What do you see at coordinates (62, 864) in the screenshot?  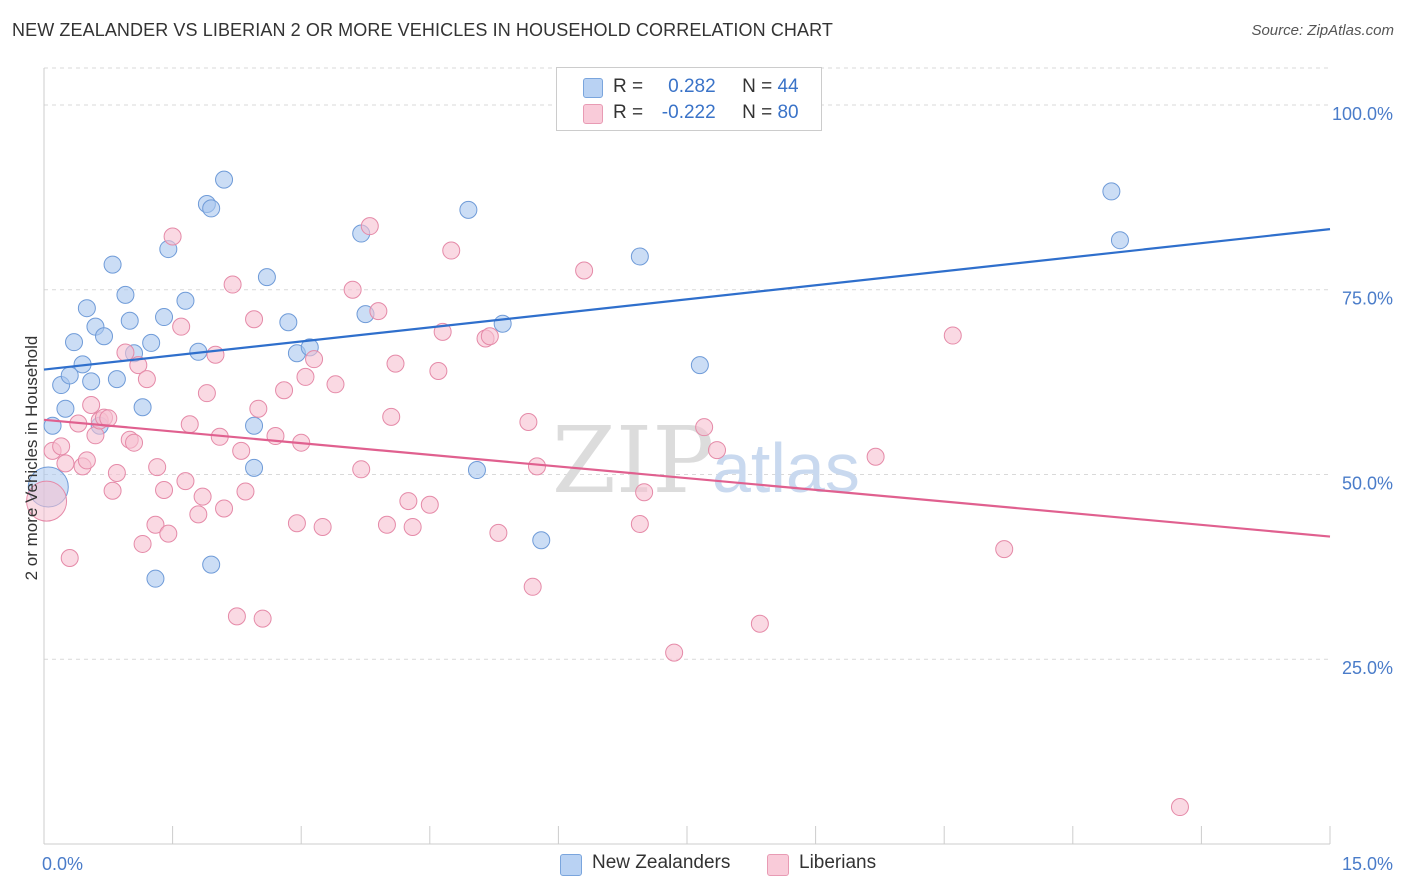 I see `x-tick-label-0: 0.0%` at bounding box center [62, 864].